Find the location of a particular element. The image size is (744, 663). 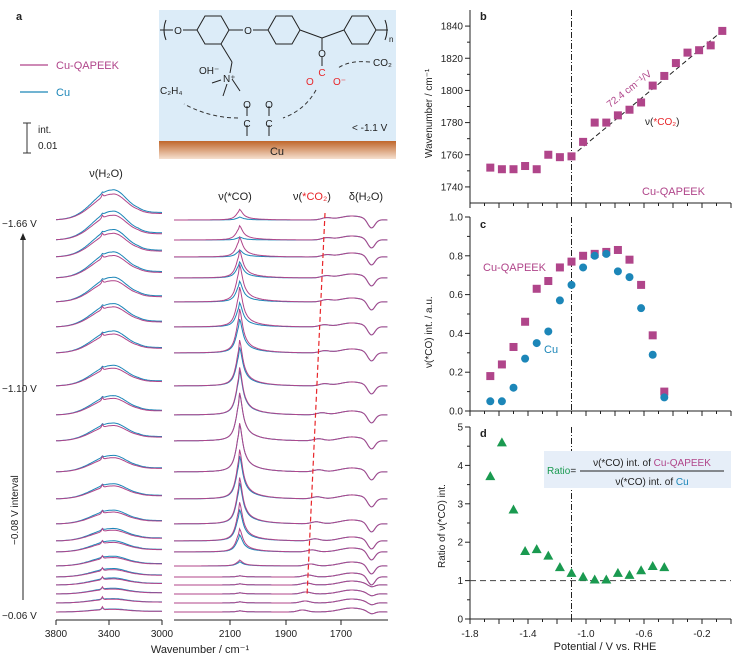

potential-label-top: −1.66 V is located at coordinates (19, 224).